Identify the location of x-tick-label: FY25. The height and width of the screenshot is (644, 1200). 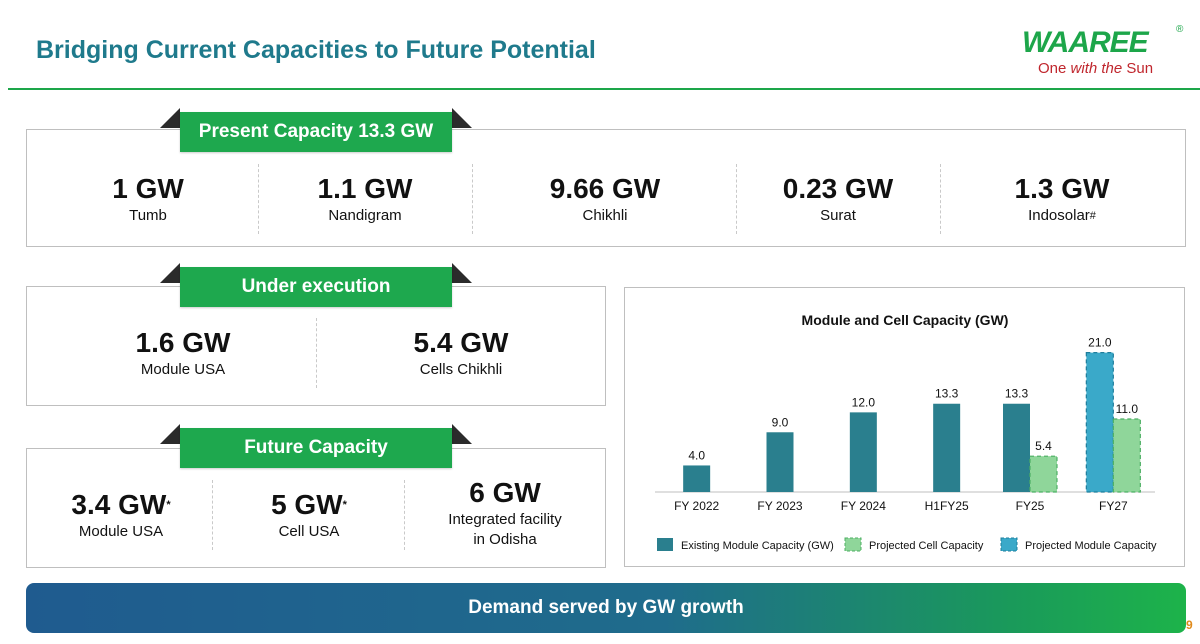
(1030, 506).